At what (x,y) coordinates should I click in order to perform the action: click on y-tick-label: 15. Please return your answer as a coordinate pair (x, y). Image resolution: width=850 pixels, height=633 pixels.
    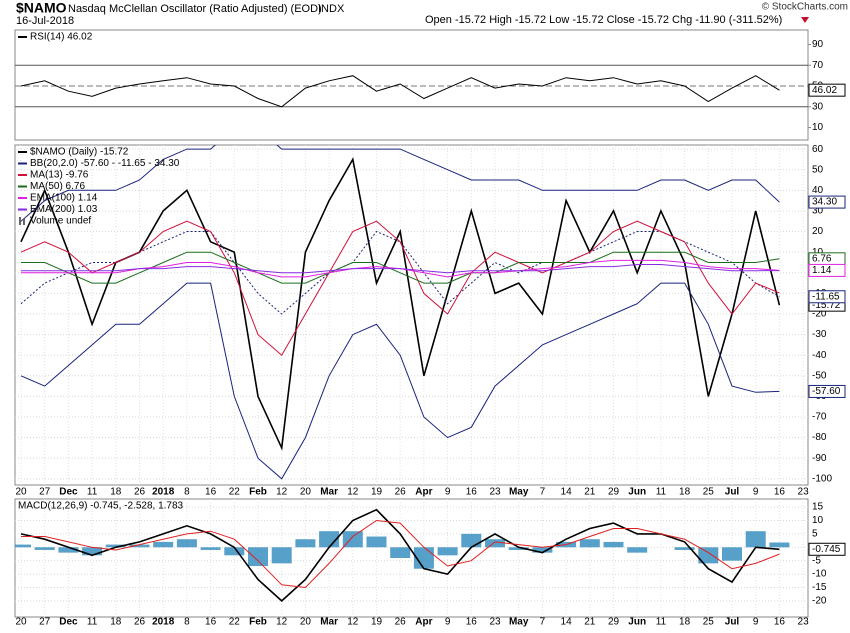
    Looking at the image, I should click on (818, 507).